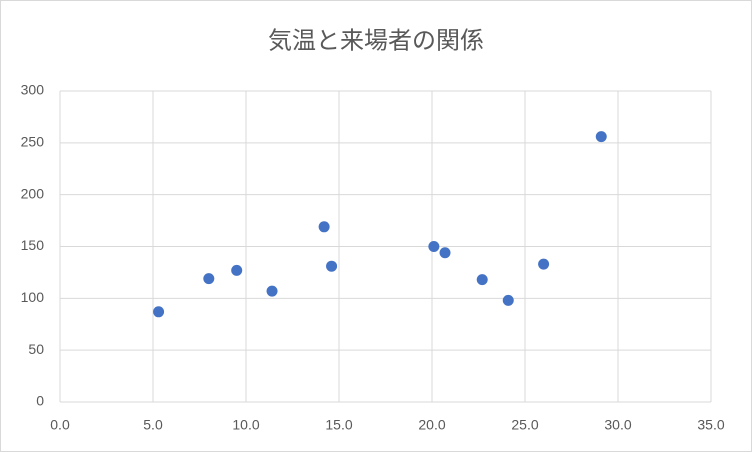  What do you see at coordinates (60, 425) in the screenshot?
I see `x-tick-label: 0.0` at bounding box center [60, 425].